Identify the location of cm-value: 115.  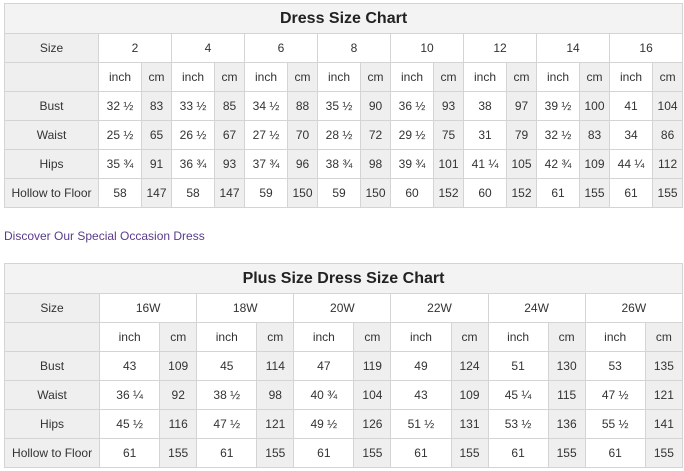
(566, 395).